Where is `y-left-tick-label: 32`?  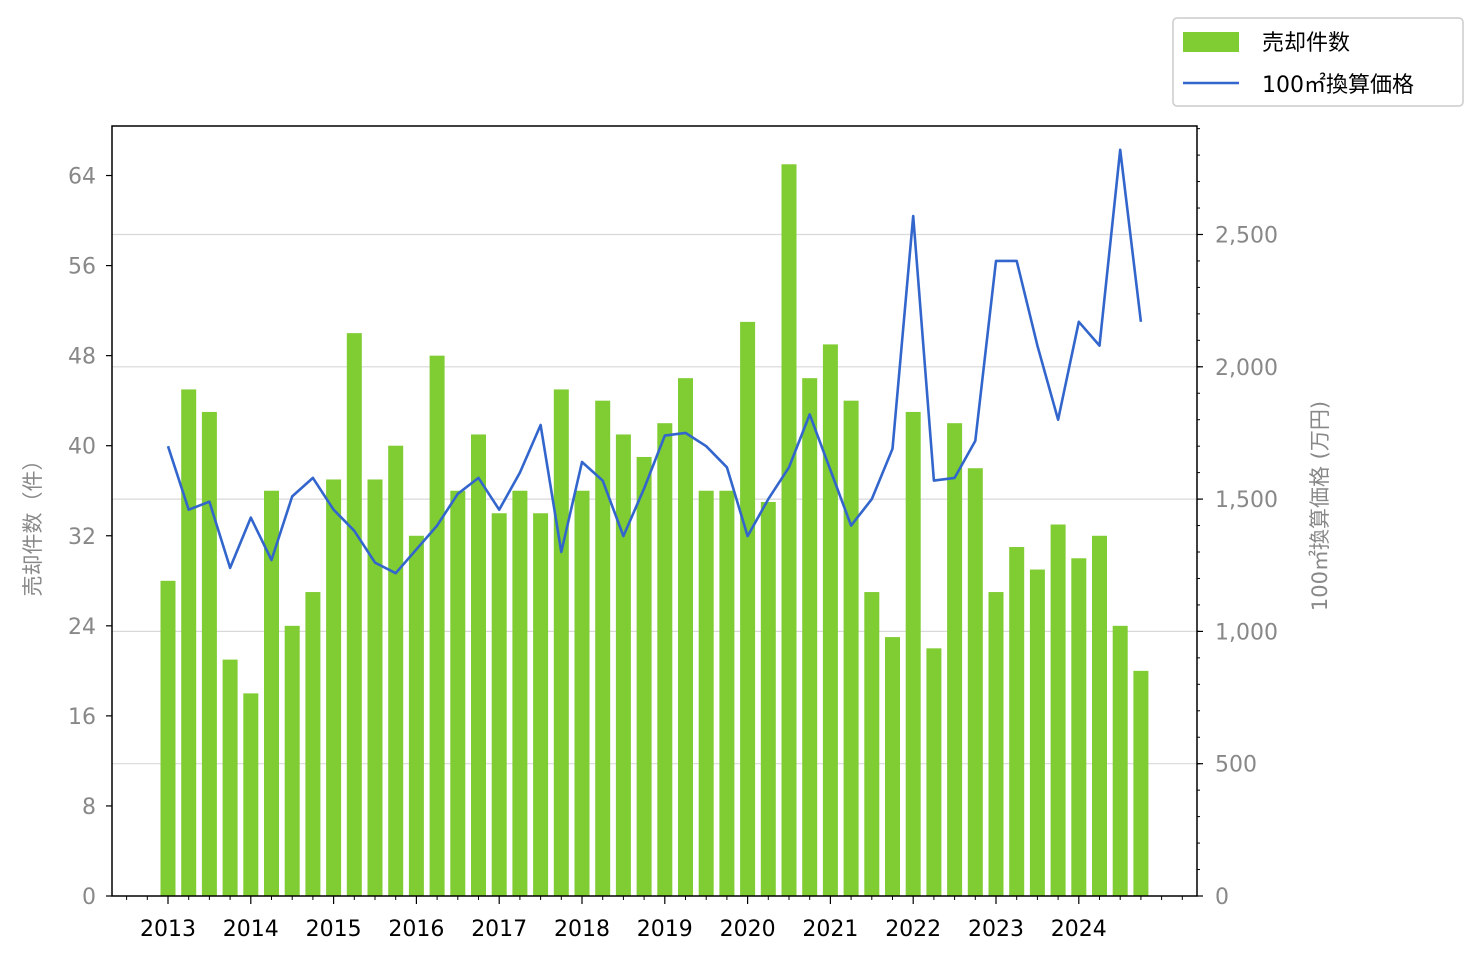 y-left-tick-label: 32 is located at coordinates (82, 537).